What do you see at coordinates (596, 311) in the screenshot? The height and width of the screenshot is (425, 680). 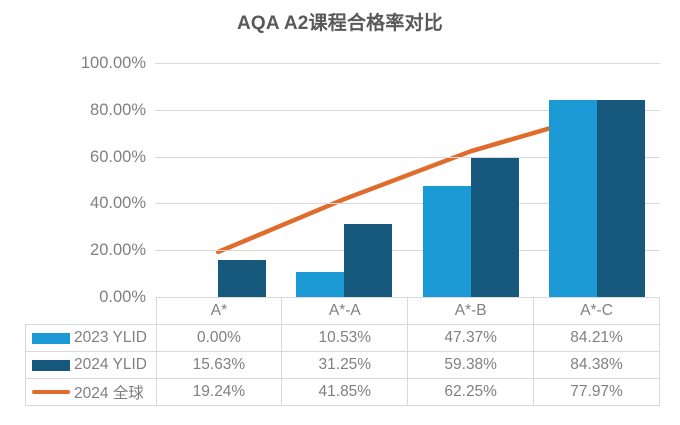 I see `table-category-header: A*-C` at bounding box center [596, 311].